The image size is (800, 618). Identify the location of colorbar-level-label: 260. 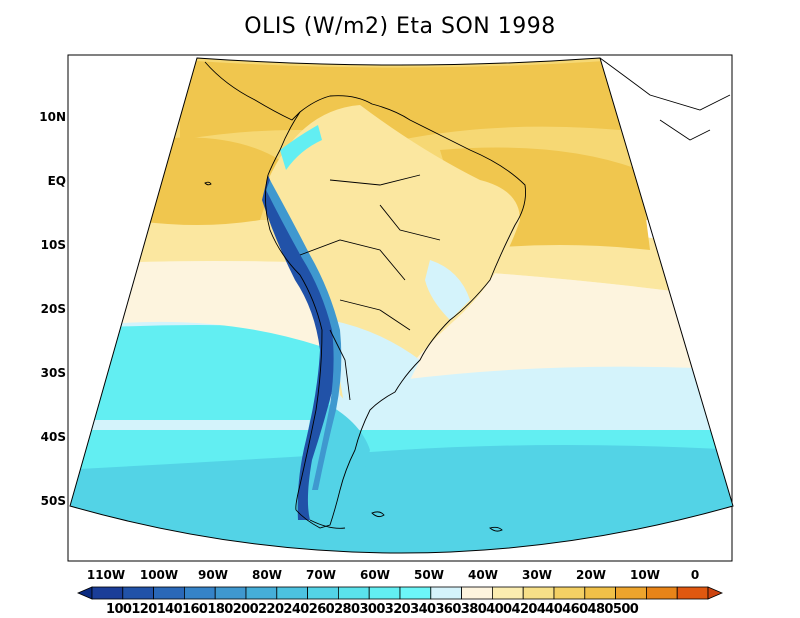
(321, 610).